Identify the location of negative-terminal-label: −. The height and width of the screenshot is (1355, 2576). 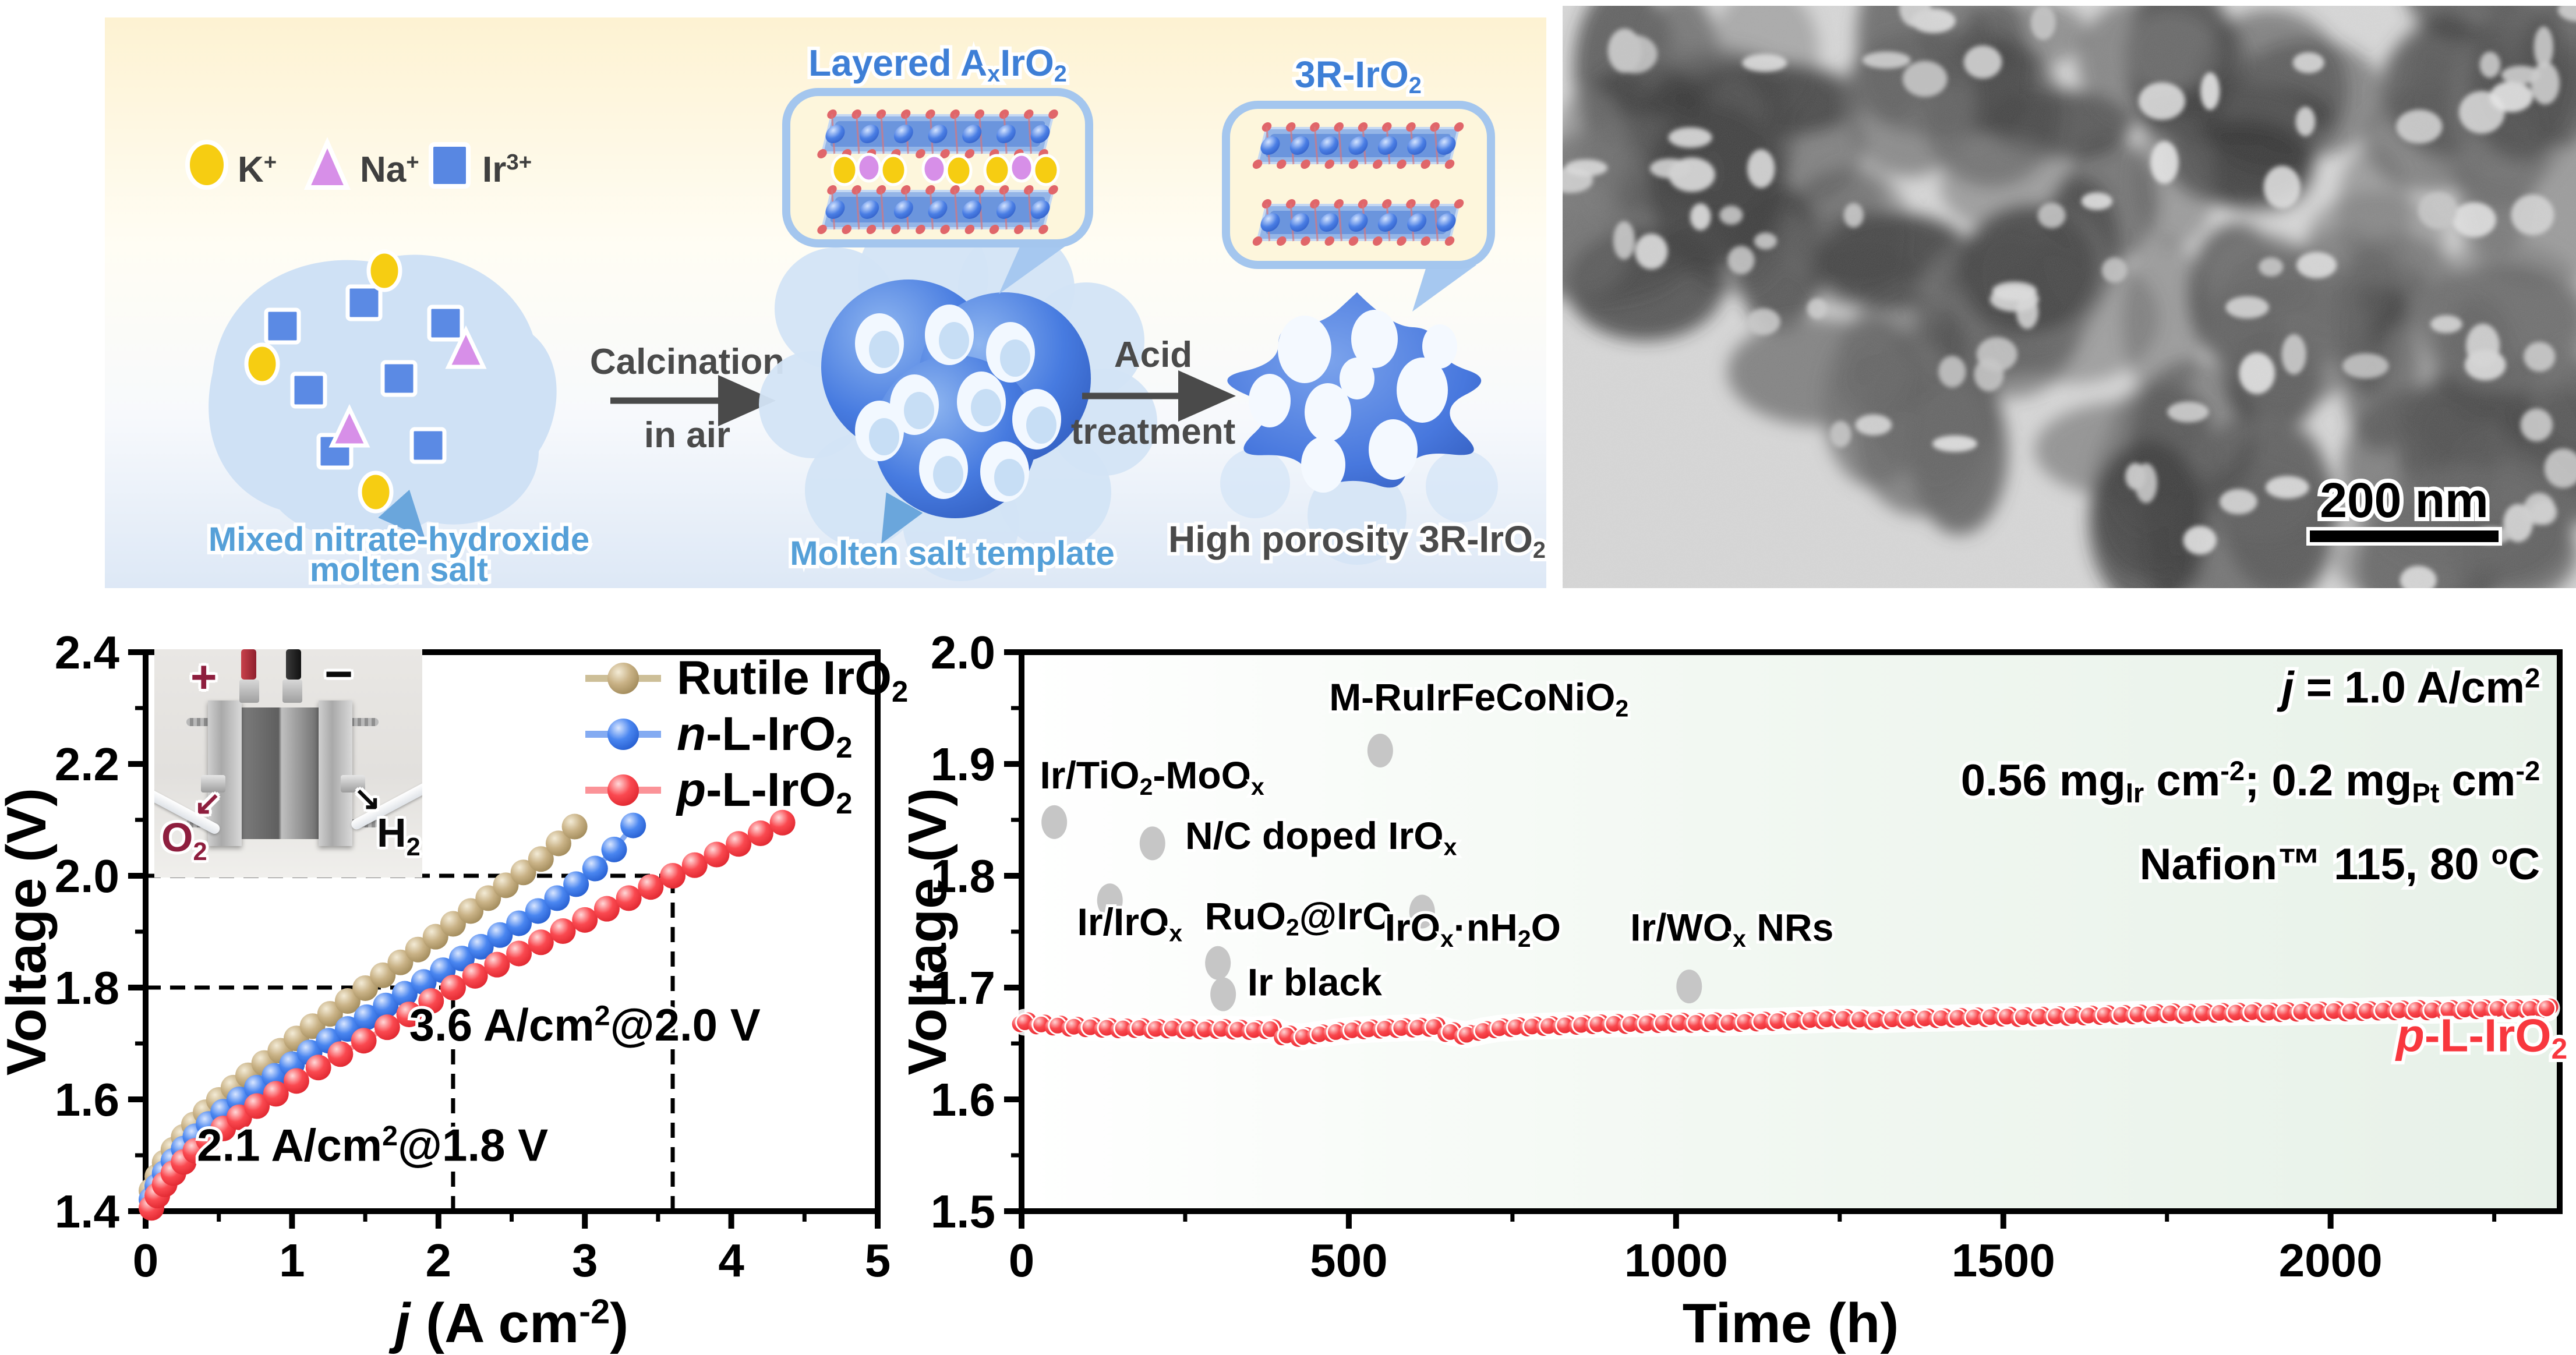
(339, 675).